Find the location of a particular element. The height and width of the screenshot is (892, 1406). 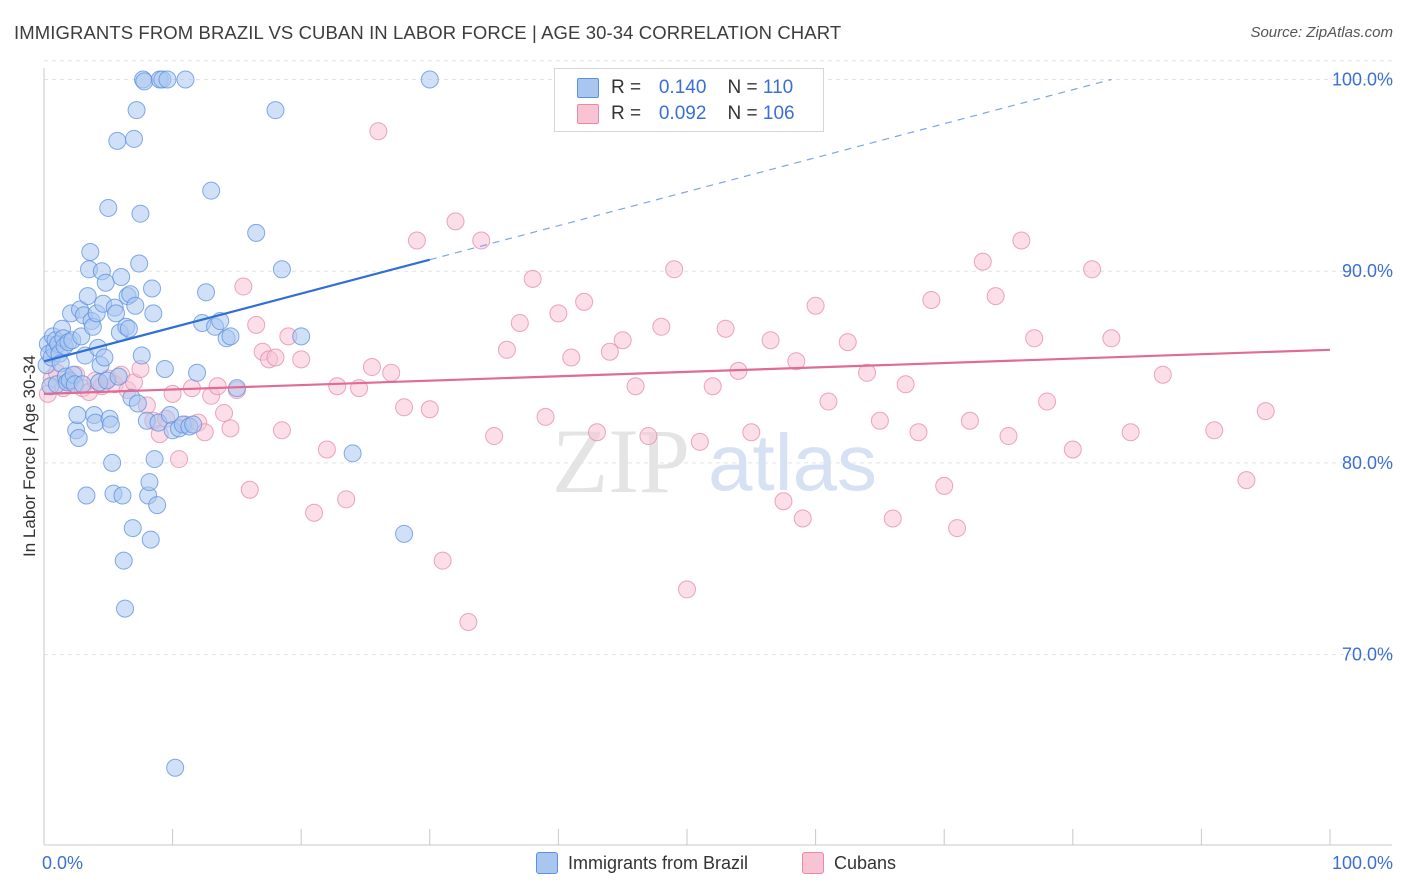

bottom-legend-brazil: Immigrants from Brazil is located at coordinates (642, 863).